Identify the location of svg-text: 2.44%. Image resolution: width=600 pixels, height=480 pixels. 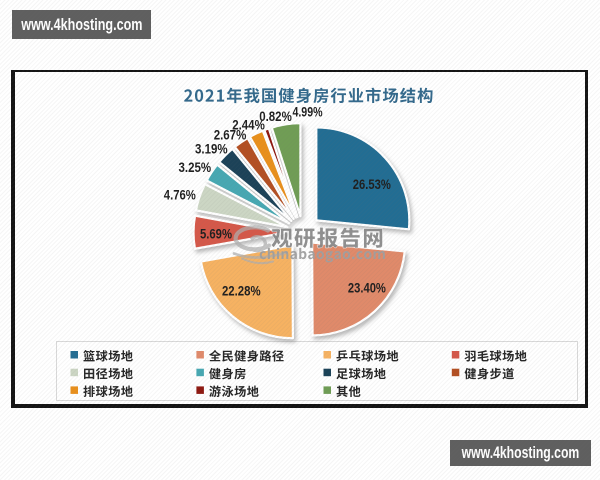
(248, 125).